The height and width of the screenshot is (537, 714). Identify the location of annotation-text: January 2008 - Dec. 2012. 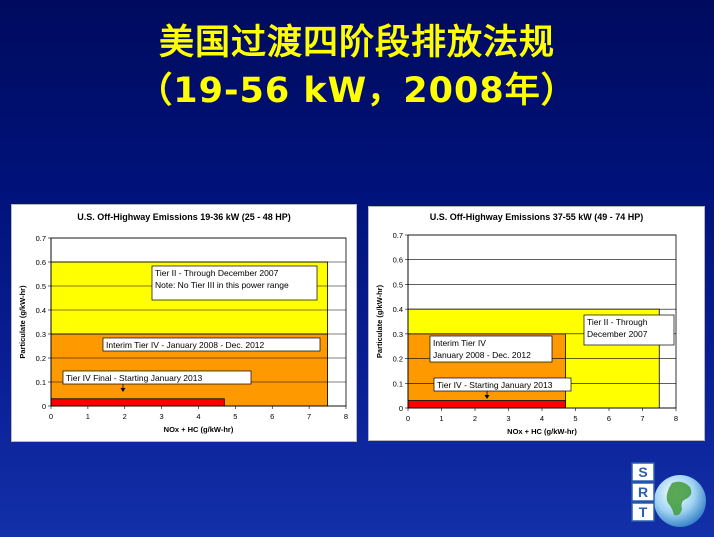
(482, 355).